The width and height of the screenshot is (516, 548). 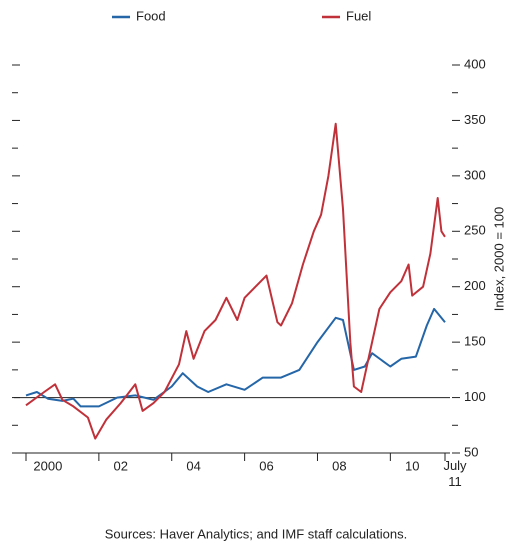 What do you see at coordinates (498, 259) in the screenshot?
I see `y-axis-label: Index, 2000 = 100` at bounding box center [498, 259].